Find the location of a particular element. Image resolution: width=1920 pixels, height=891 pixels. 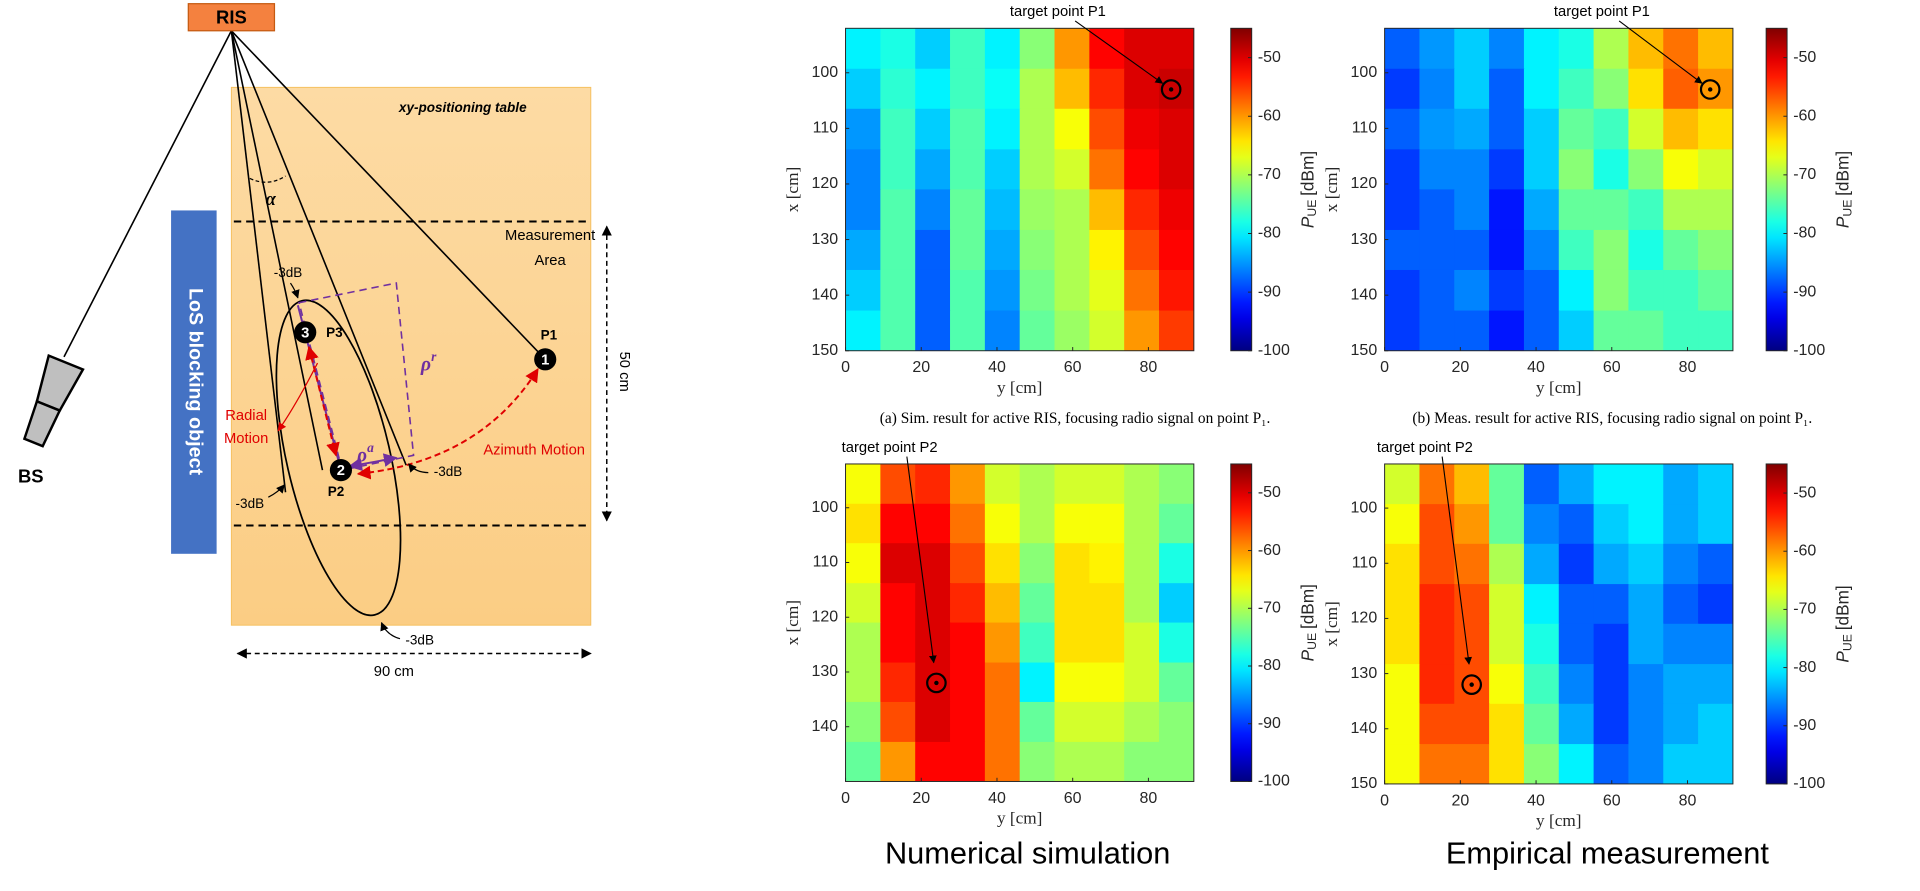

colorbar-label: PUE [dBm] is located at coordinates (1843, 623).